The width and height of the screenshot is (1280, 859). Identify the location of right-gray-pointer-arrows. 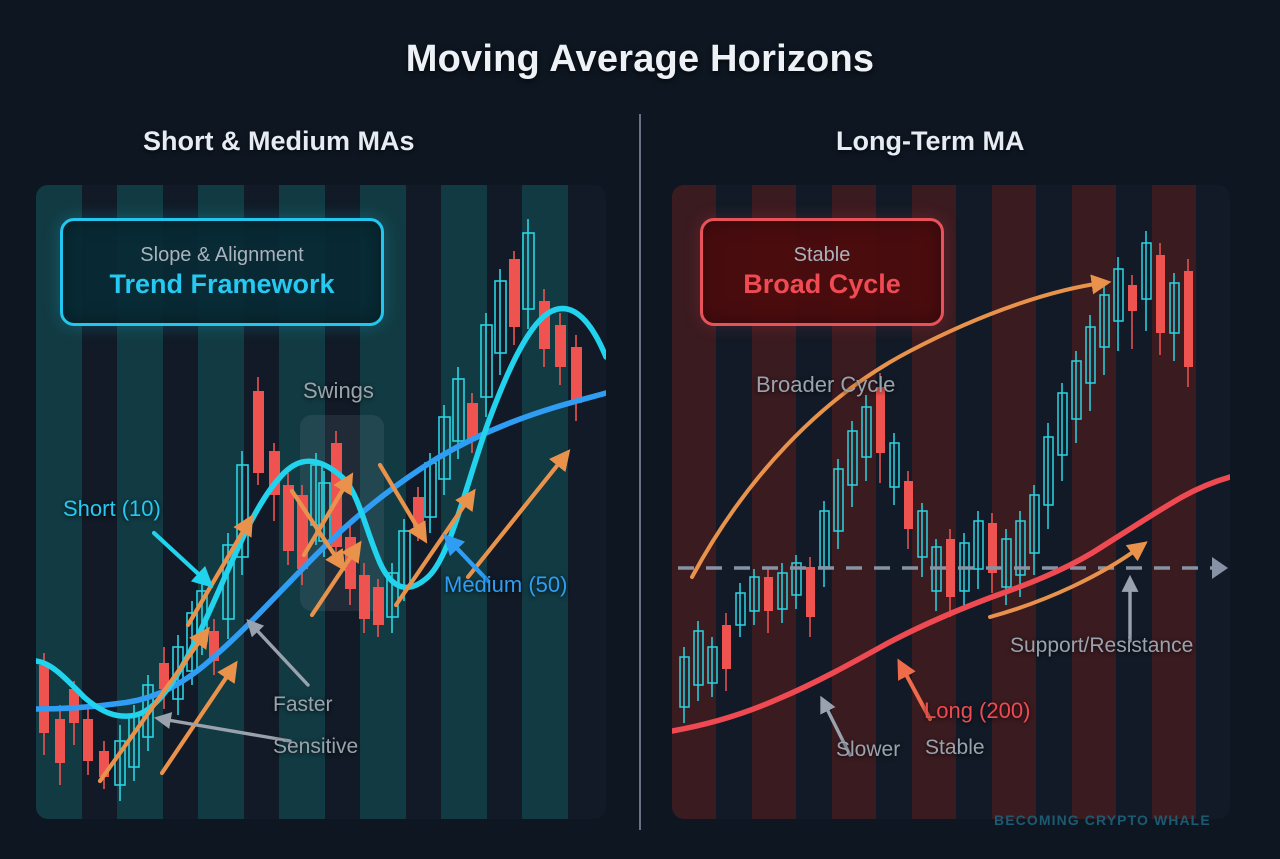
(979, 665).